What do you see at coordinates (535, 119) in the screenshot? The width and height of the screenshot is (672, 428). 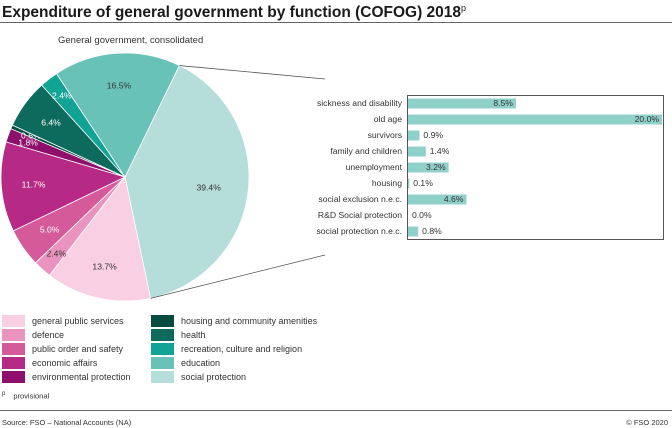 I see `bar-old-age` at bounding box center [535, 119].